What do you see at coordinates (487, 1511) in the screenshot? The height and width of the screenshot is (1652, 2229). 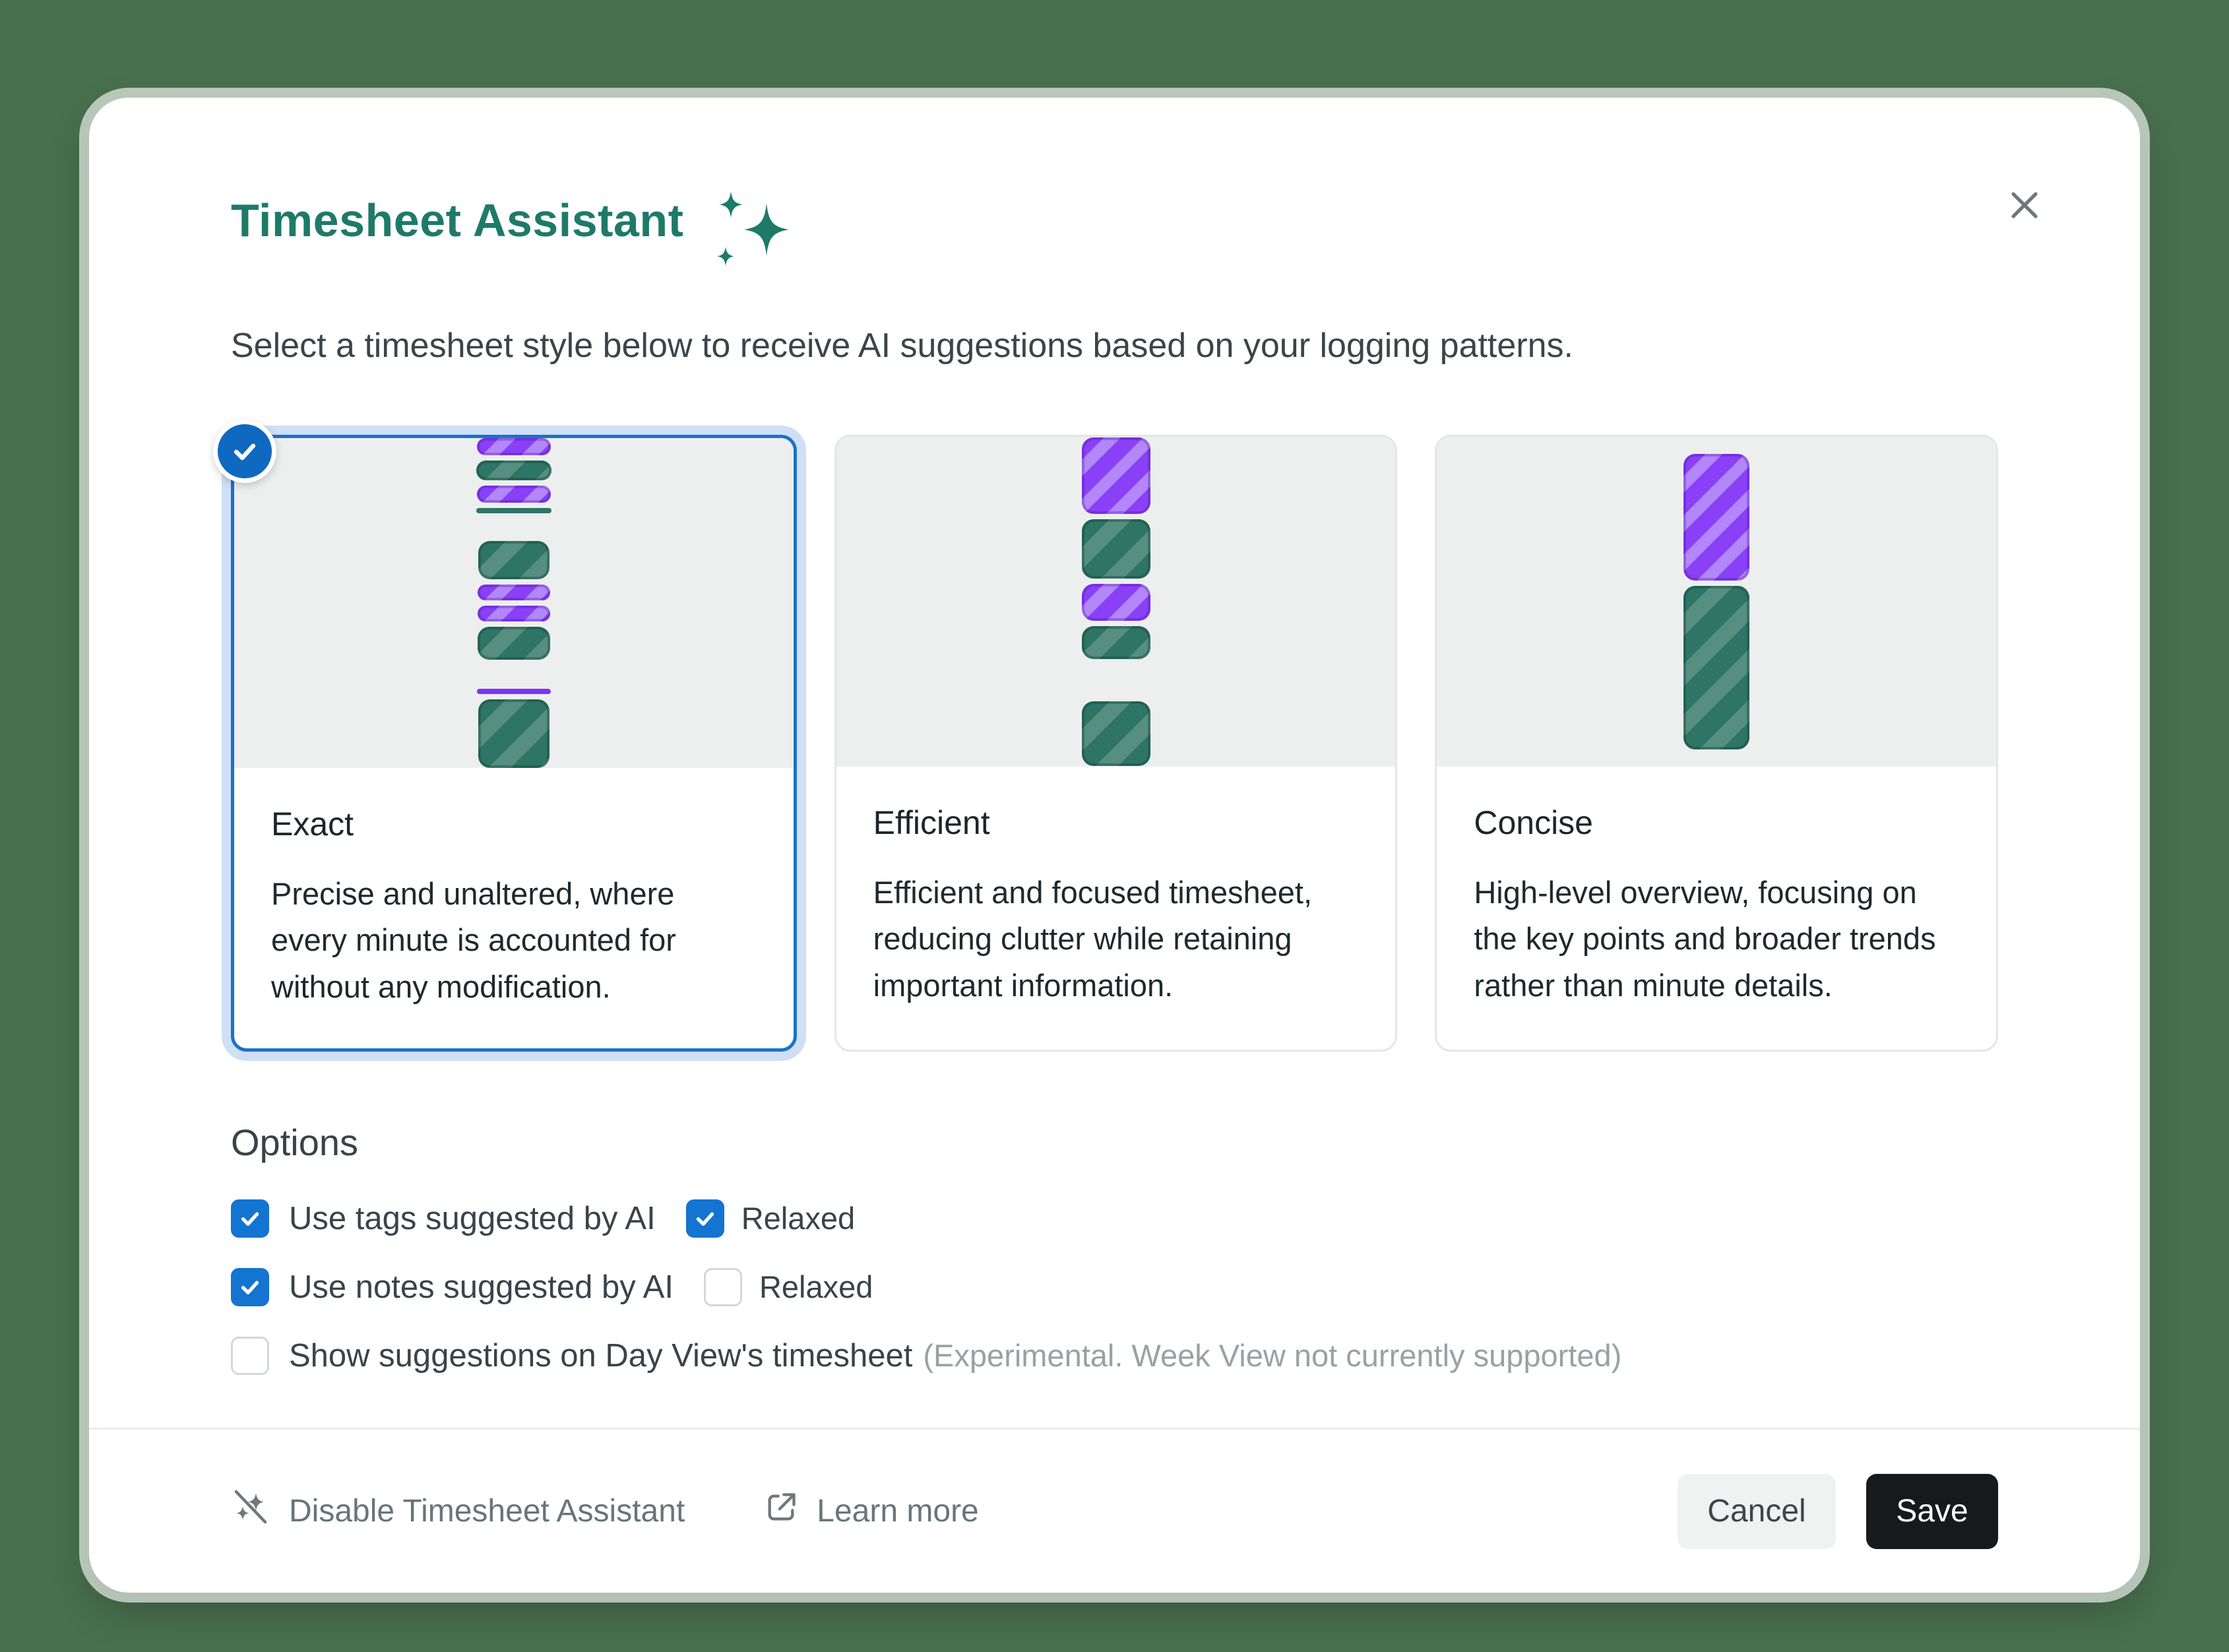 I see `disable-assistant-label: Disable Timesheet Assistant` at bounding box center [487, 1511].